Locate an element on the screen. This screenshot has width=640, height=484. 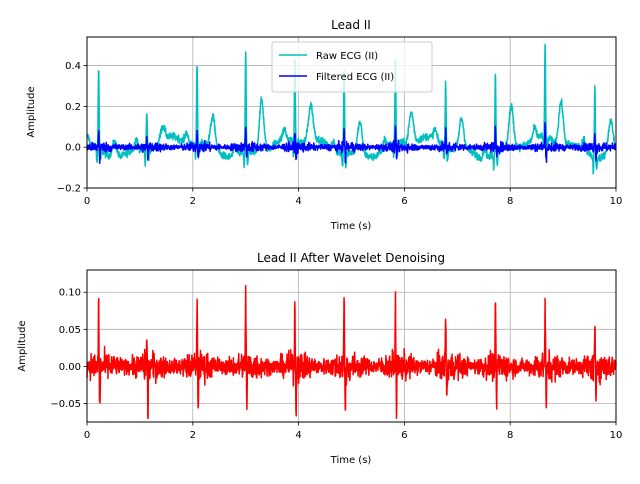
top-legend: Raw ECG (II) Filtered ECG (II) is located at coordinates (352, 67).